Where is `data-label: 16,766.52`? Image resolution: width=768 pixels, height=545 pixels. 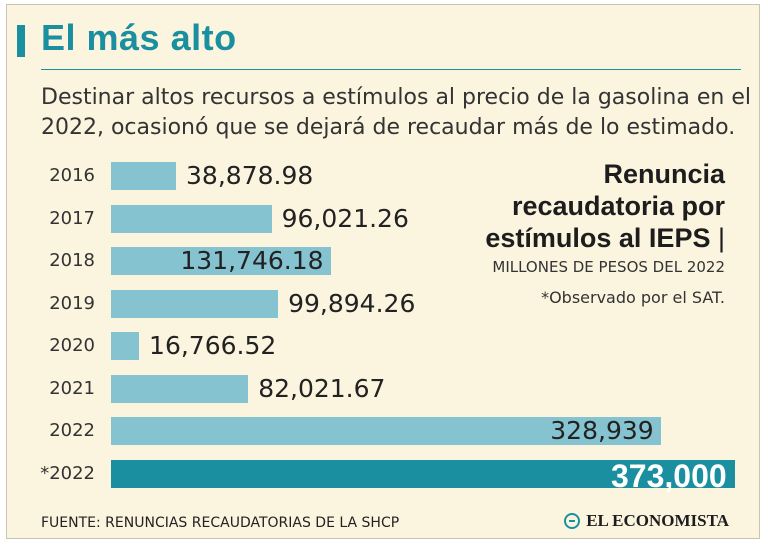
data-label: 16,766.52 is located at coordinates (213, 345).